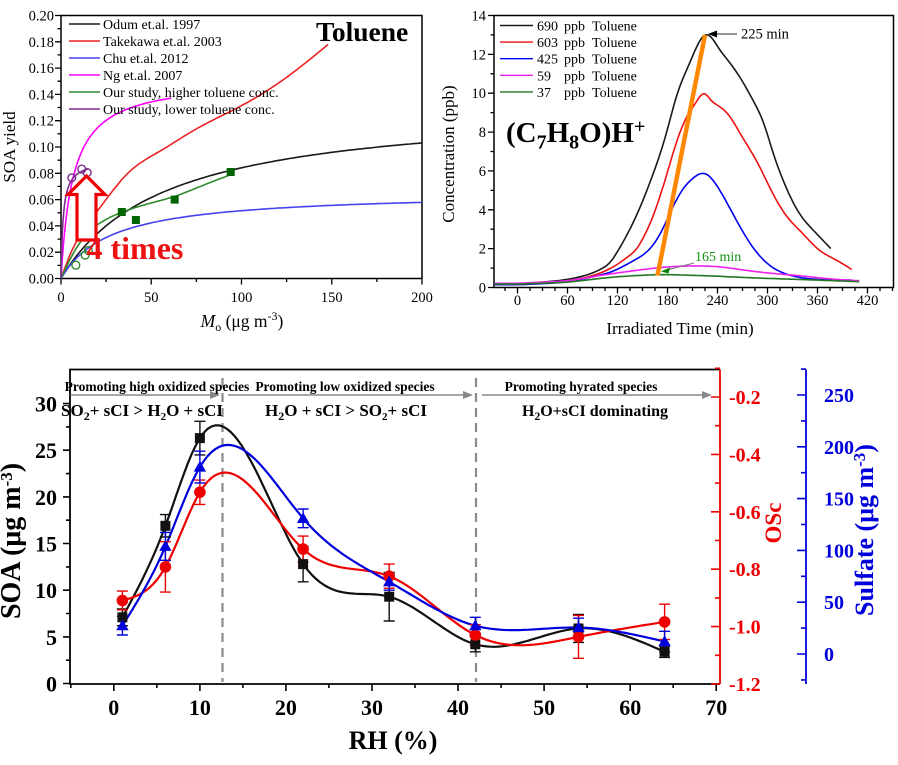 The image size is (898, 765). Describe the element at coordinates (393, 740) in the screenshot. I see `svg-text: RH (%)` at that location.